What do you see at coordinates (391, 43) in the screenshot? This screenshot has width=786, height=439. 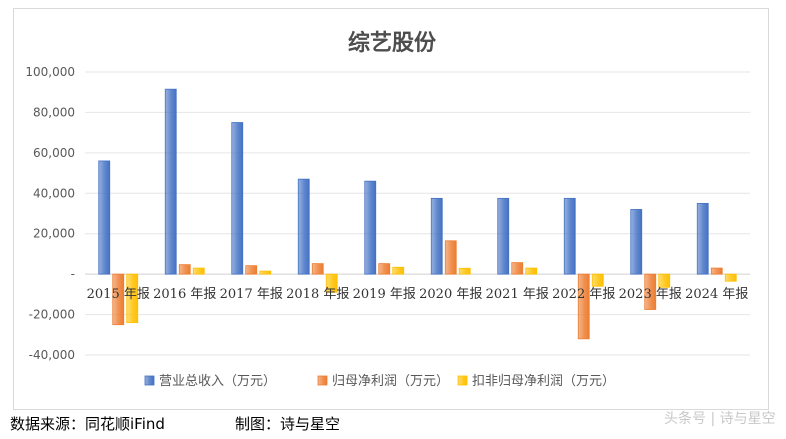 I see `chart-title: 综艺股份` at bounding box center [391, 43].